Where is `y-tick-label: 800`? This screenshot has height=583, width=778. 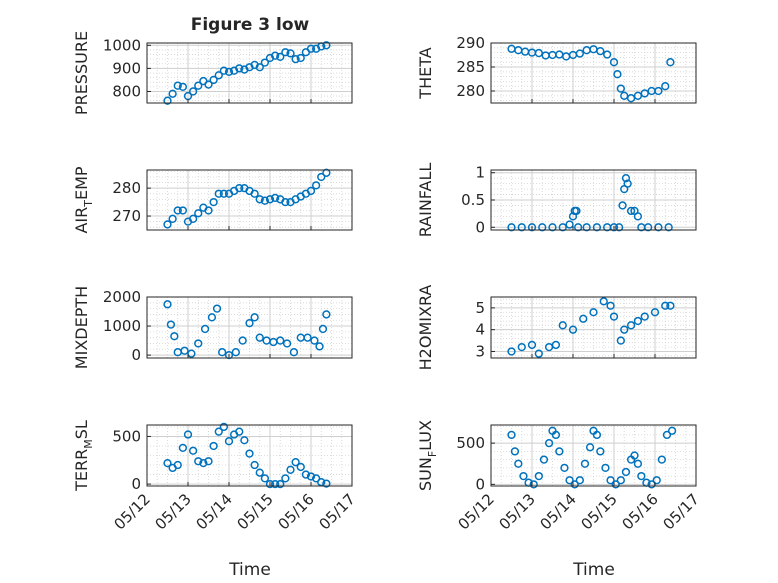 y-tick-label: 800 is located at coordinates (126, 91).